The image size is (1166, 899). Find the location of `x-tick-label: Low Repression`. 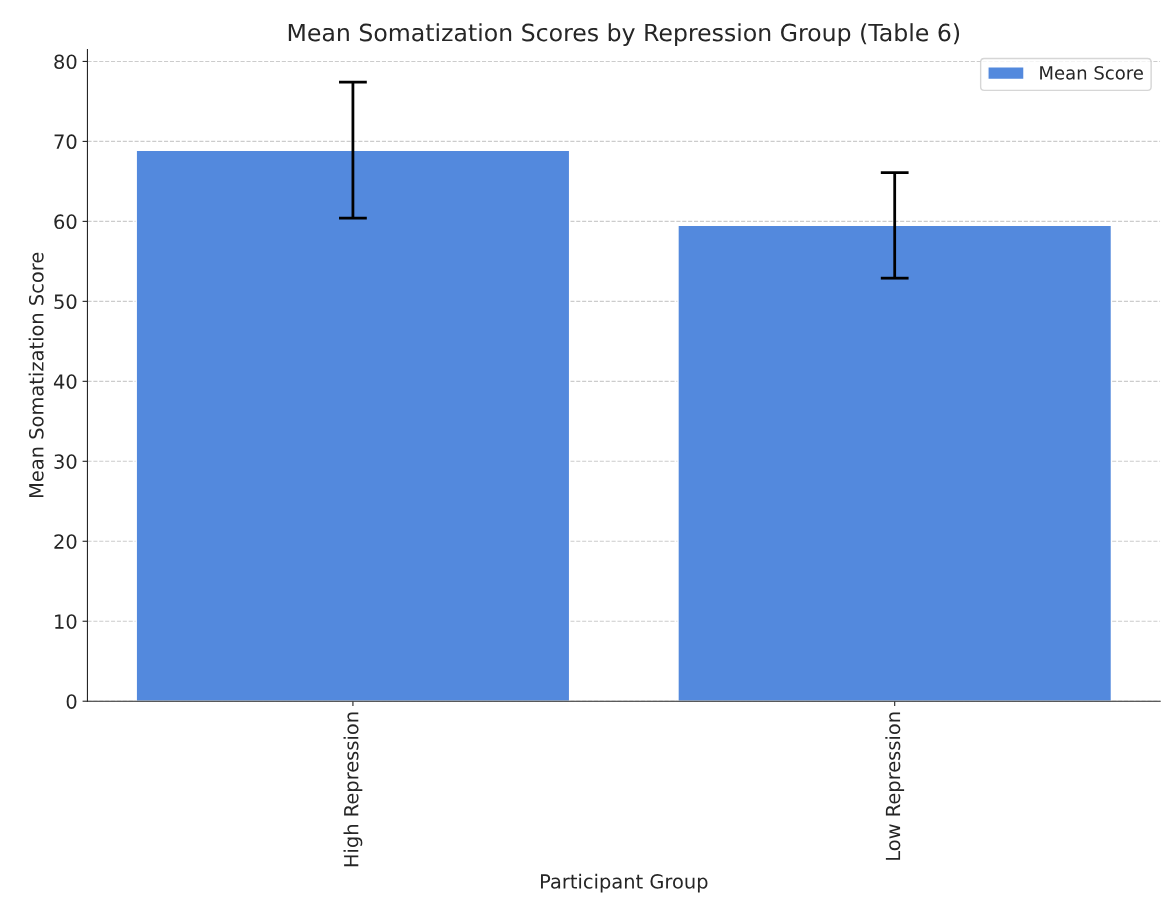

x-tick-label: Low Repression is located at coordinates (895, 786).